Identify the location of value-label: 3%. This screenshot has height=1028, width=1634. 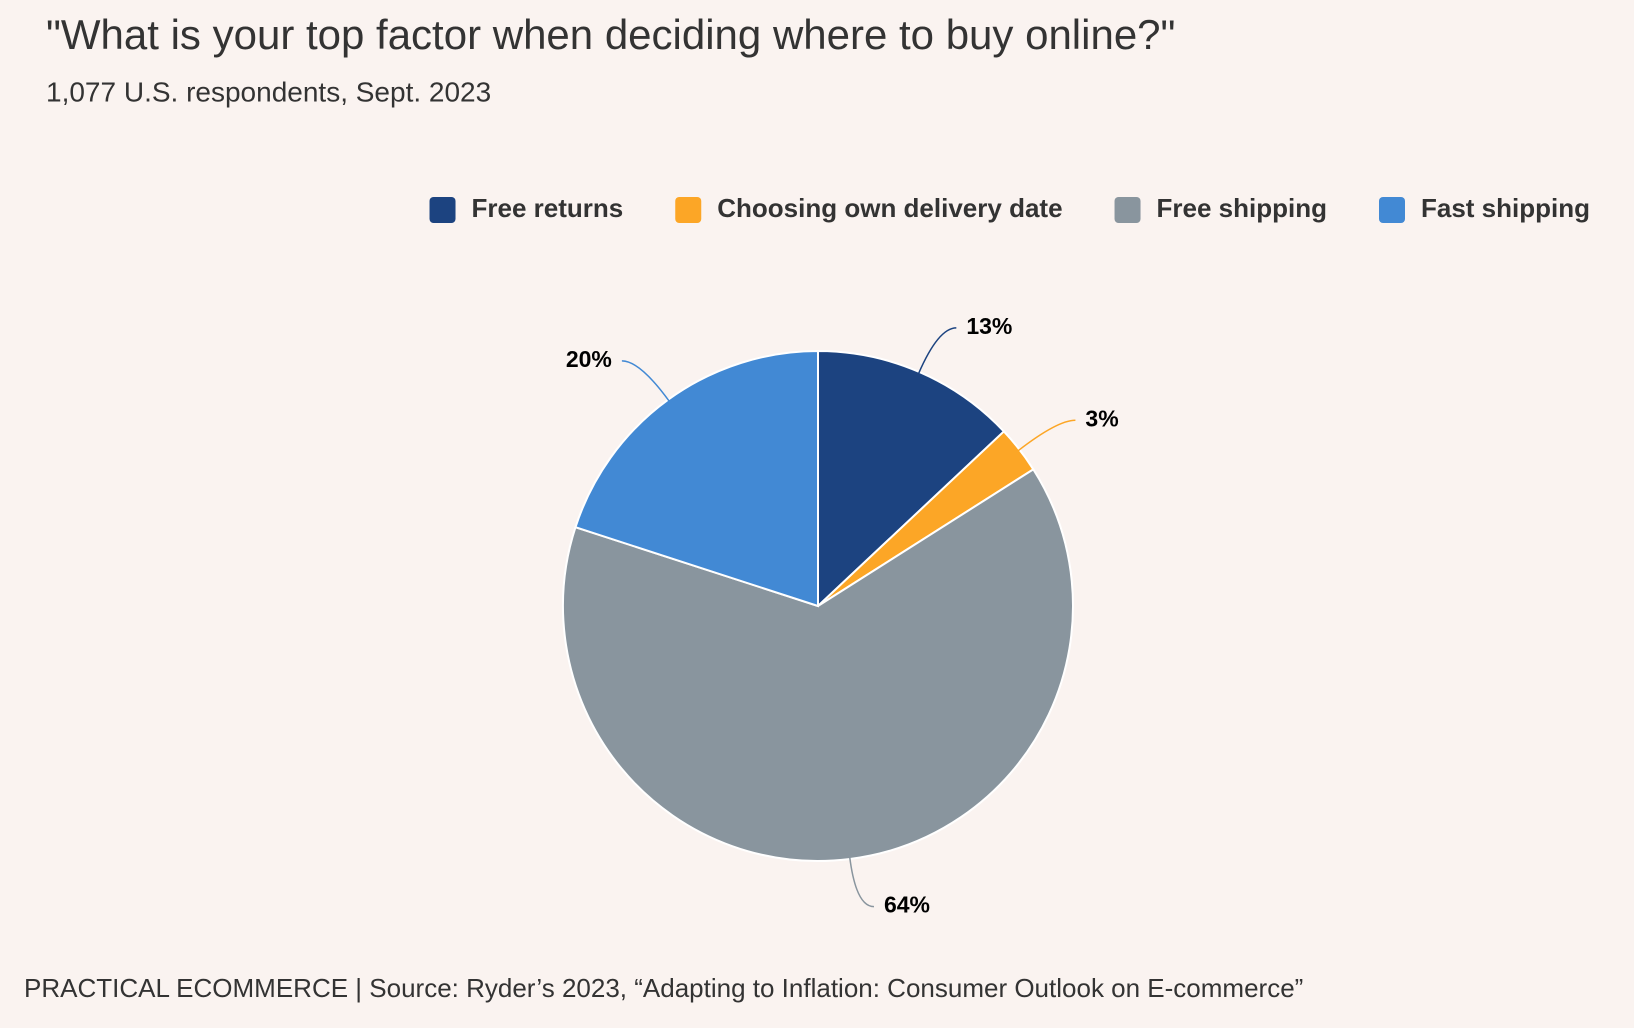
(1101, 418).